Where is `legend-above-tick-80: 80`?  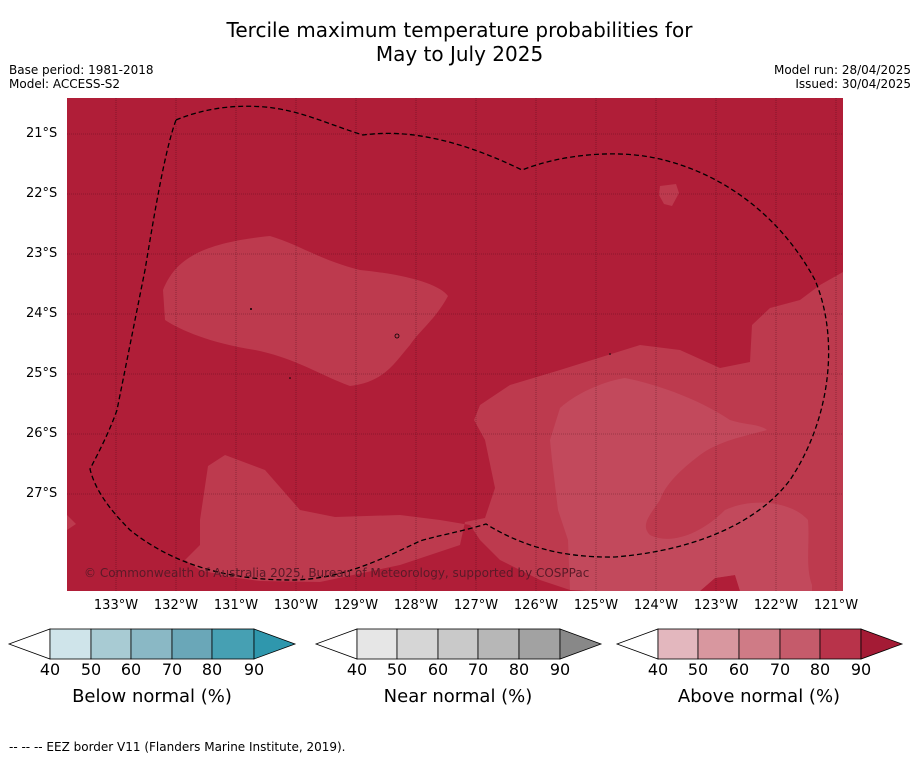 legend-above-tick-80: 80 is located at coordinates (820, 669).